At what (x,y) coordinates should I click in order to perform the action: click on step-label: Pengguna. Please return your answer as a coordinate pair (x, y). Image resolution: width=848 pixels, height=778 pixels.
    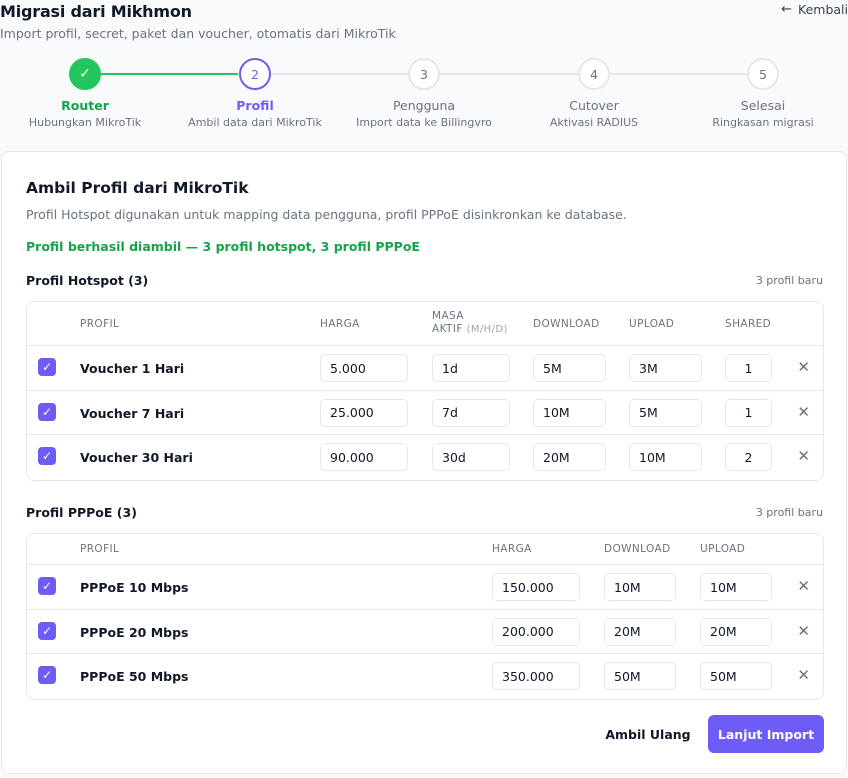
    Looking at the image, I should click on (424, 105).